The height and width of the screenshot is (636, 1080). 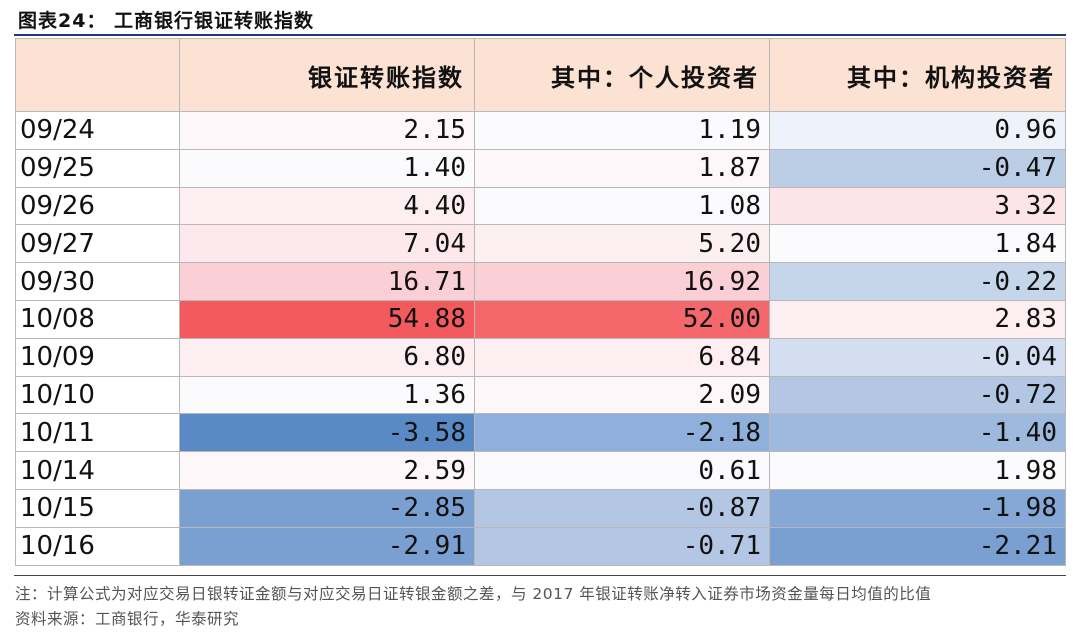 What do you see at coordinates (327, 508) in the screenshot?
I see `cell-total-index: -2.85` at bounding box center [327, 508].